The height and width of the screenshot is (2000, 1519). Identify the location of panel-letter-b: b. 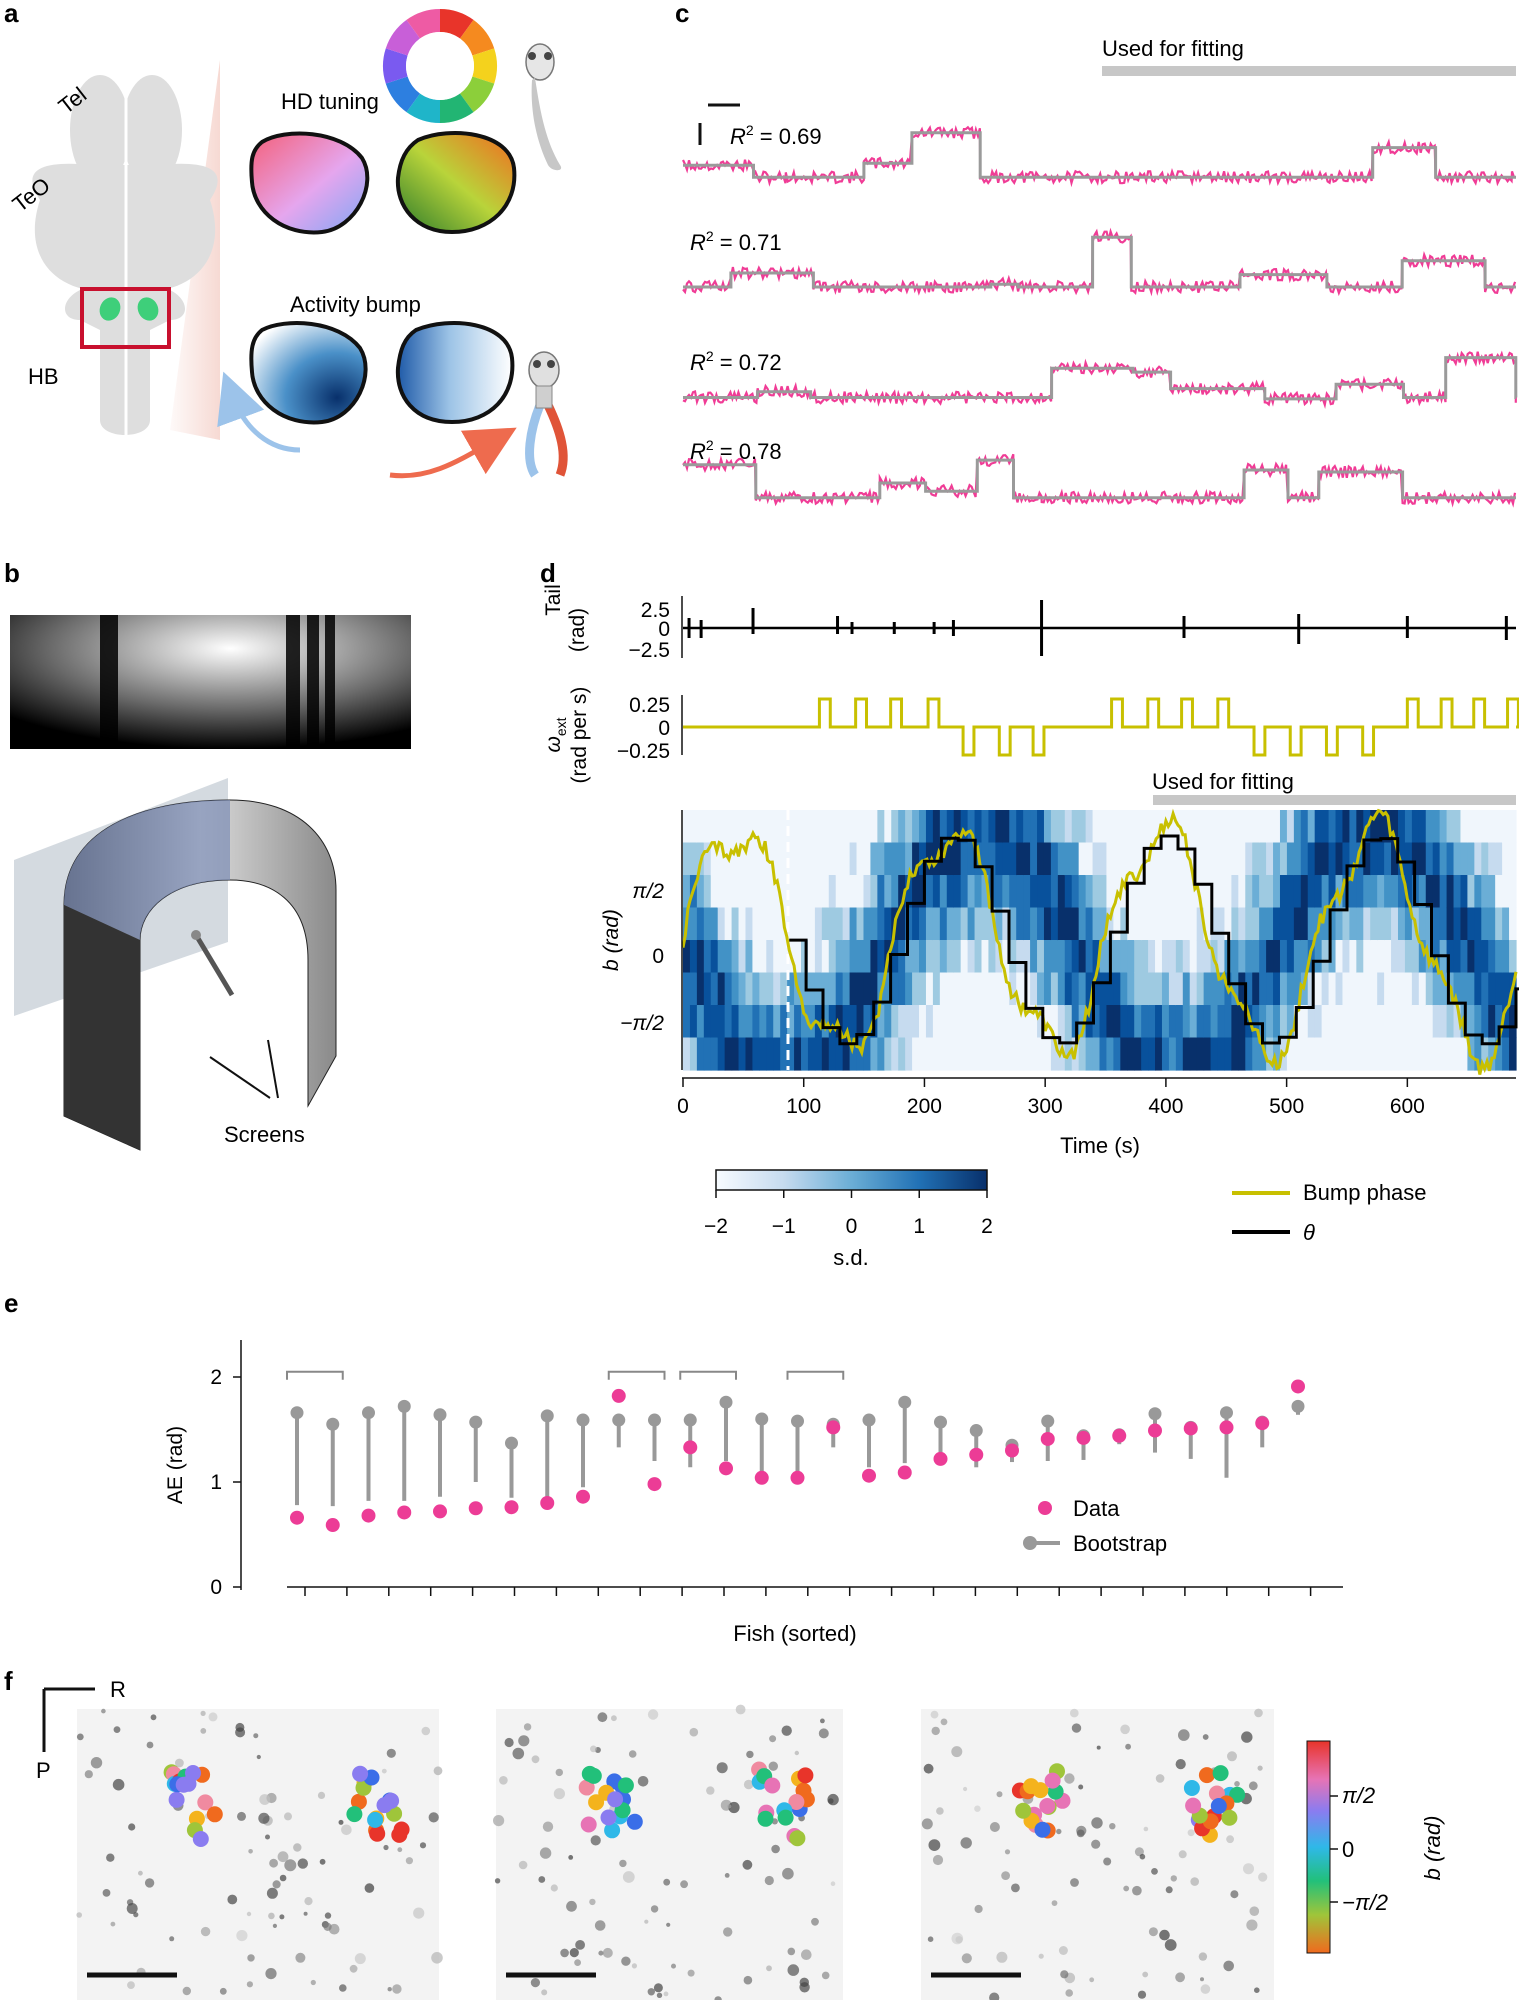
(12, 573).